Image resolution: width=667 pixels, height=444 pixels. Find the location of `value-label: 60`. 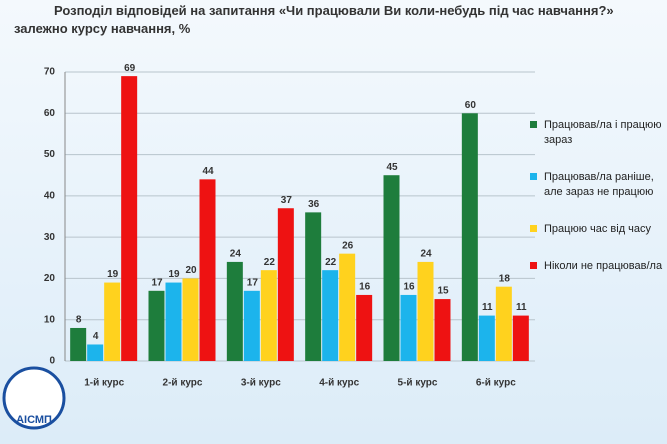

value-label: 60 is located at coordinates (471, 105).